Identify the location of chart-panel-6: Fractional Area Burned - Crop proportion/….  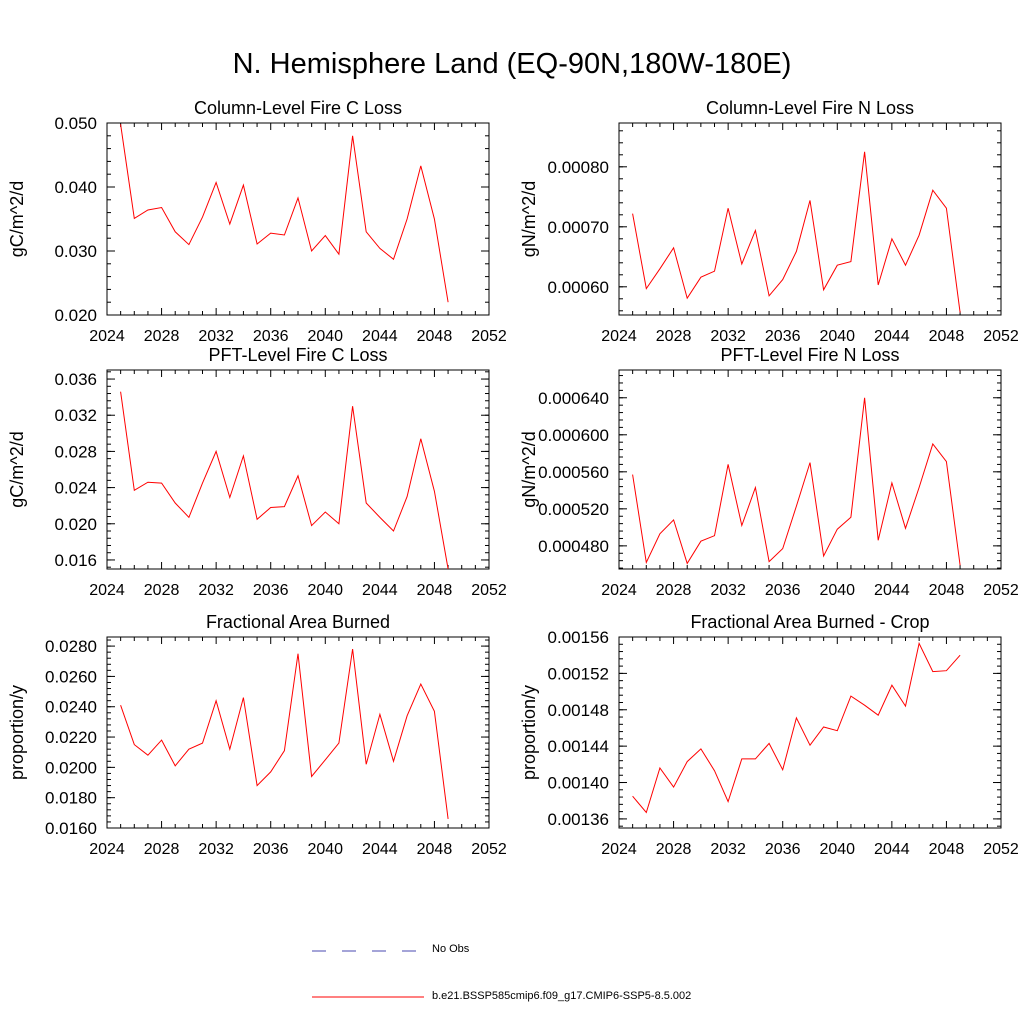
(769, 735).